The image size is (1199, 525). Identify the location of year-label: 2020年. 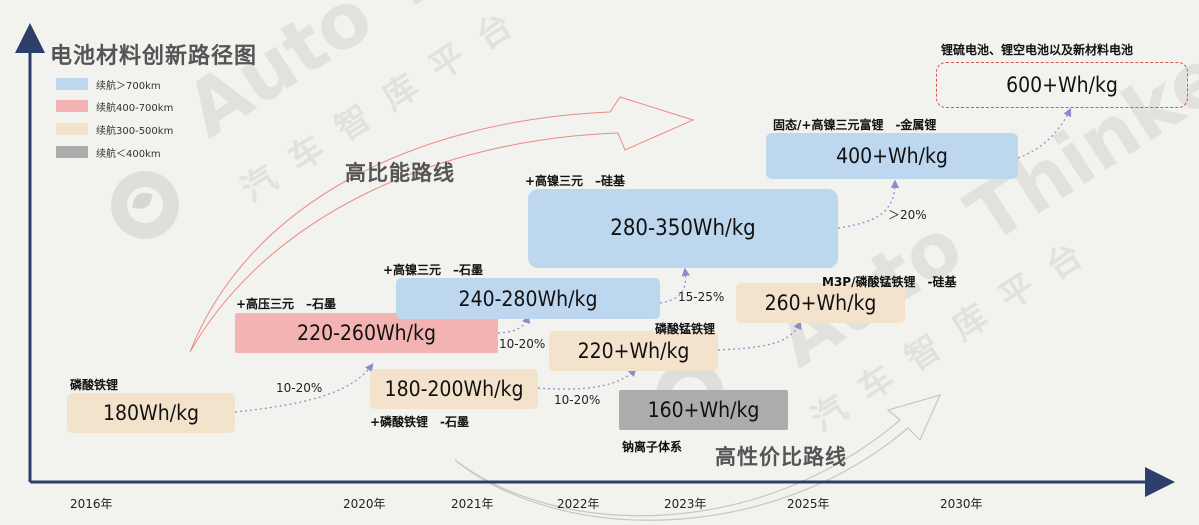
(364, 504).